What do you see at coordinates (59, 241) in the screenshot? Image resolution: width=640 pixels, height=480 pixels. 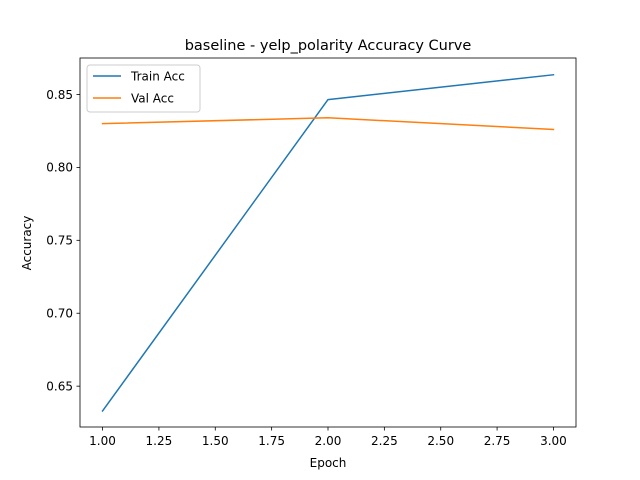 I see `y-tick-label: 0.75` at bounding box center [59, 241].